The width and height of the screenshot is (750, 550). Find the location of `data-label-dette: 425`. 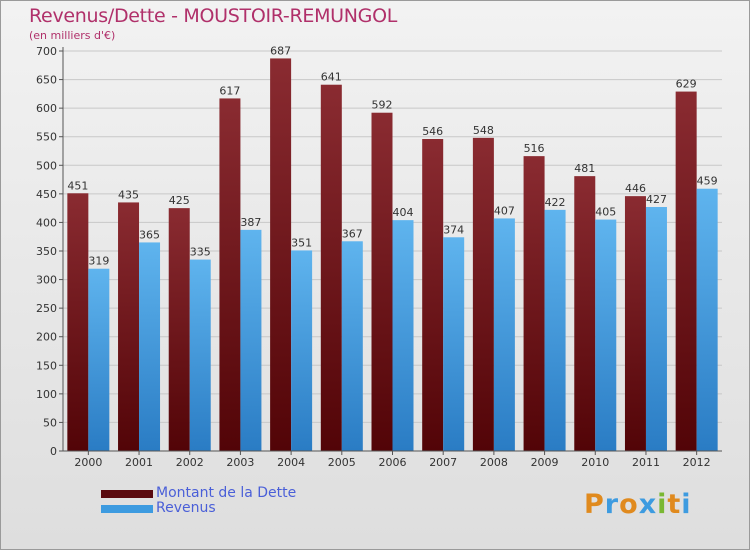

data-label-dette: 425 is located at coordinates (179, 200).